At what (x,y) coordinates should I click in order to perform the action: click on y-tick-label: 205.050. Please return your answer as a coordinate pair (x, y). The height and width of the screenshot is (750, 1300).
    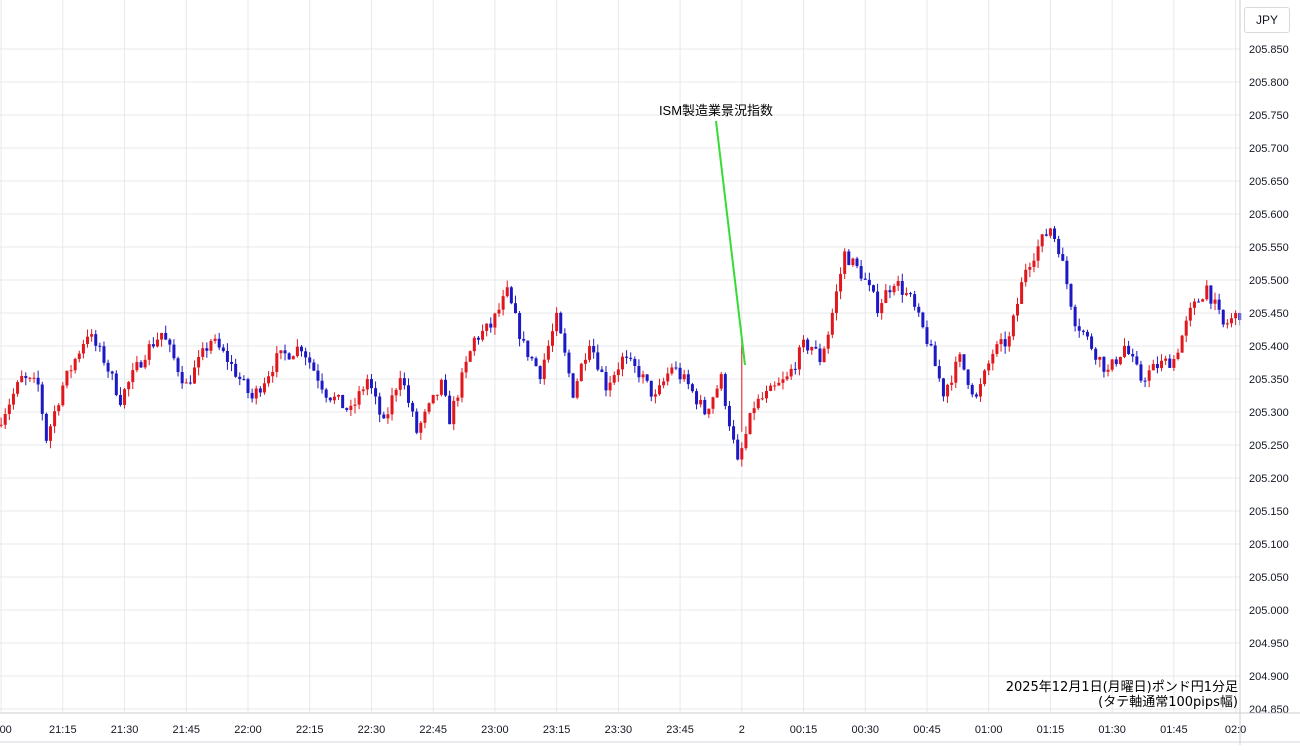
    Looking at the image, I should click on (1269, 578).